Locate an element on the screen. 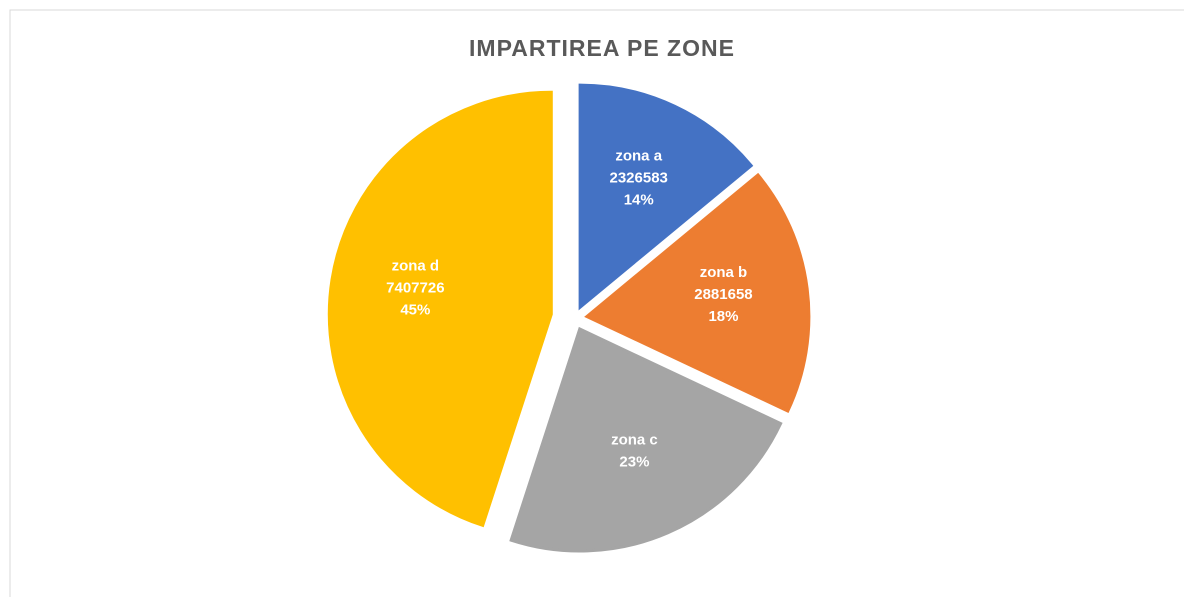 The image size is (1184, 597). label-percent: 23% is located at coordinates (634, 461).